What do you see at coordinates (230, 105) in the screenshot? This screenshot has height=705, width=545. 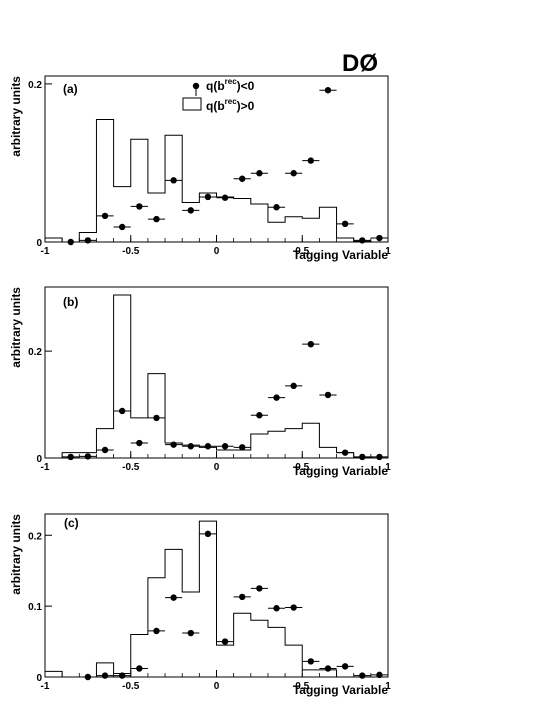 I see `legend-label-hist: q(brec)>0` at bounding box center [230, 105].